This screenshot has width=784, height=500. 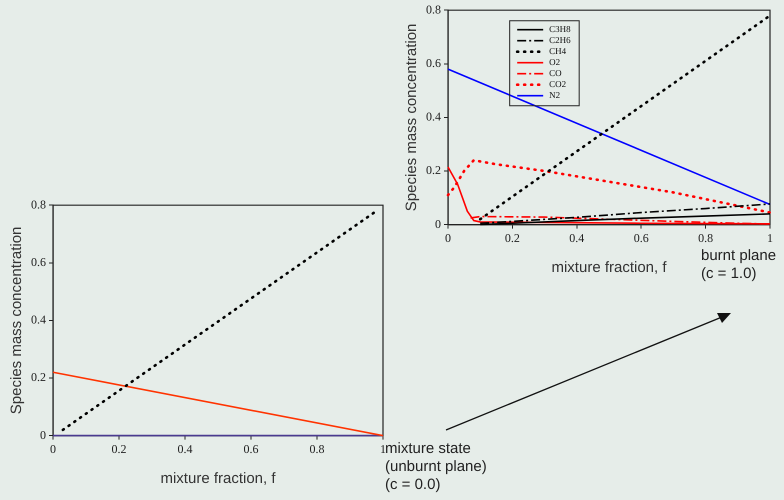 I want to click on legend-label: C2H6, so click(x=560, y=40).